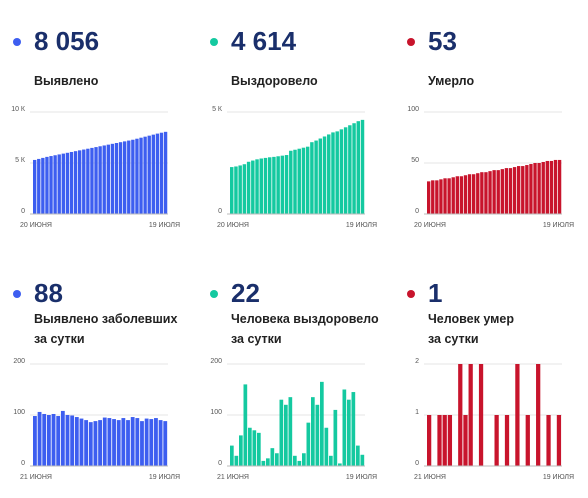  What do you see at coordinates (411, 294) in the screenshot?
I see `daily-deaths-dot` at bounding box center [411, 294].